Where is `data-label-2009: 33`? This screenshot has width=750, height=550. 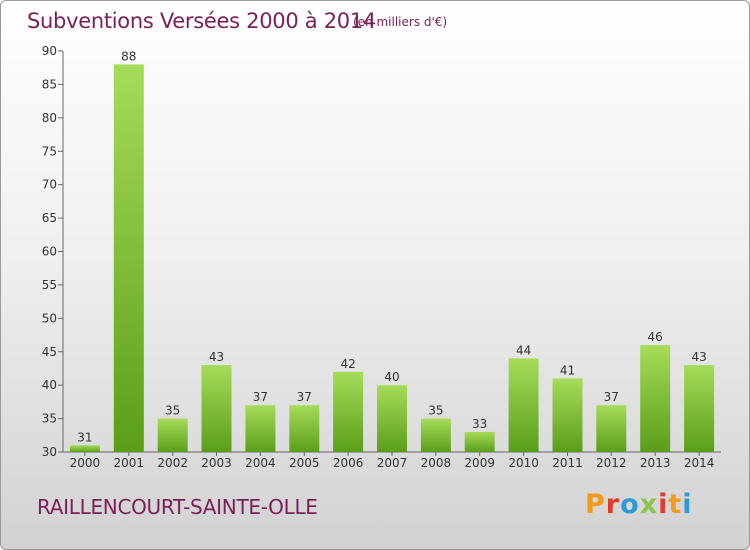 data-label-2009: 33 is located at coordinates (479, 424).